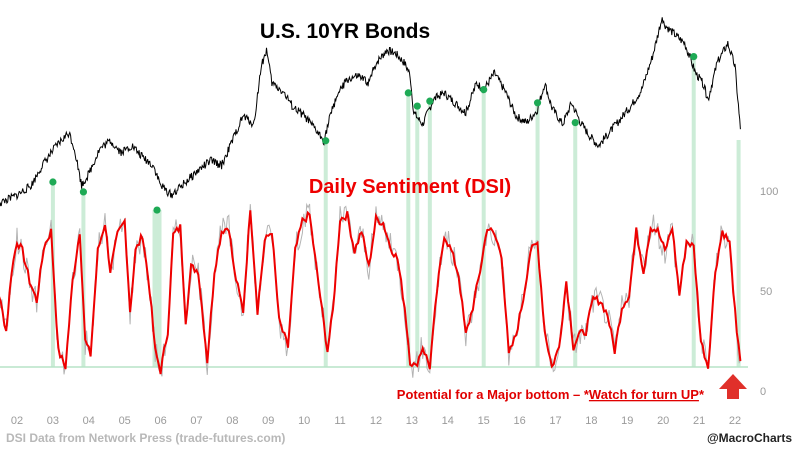 The width and height of the screenshot is (800, 450). I want to click on annotation-suffix: *, so click(702, 394).